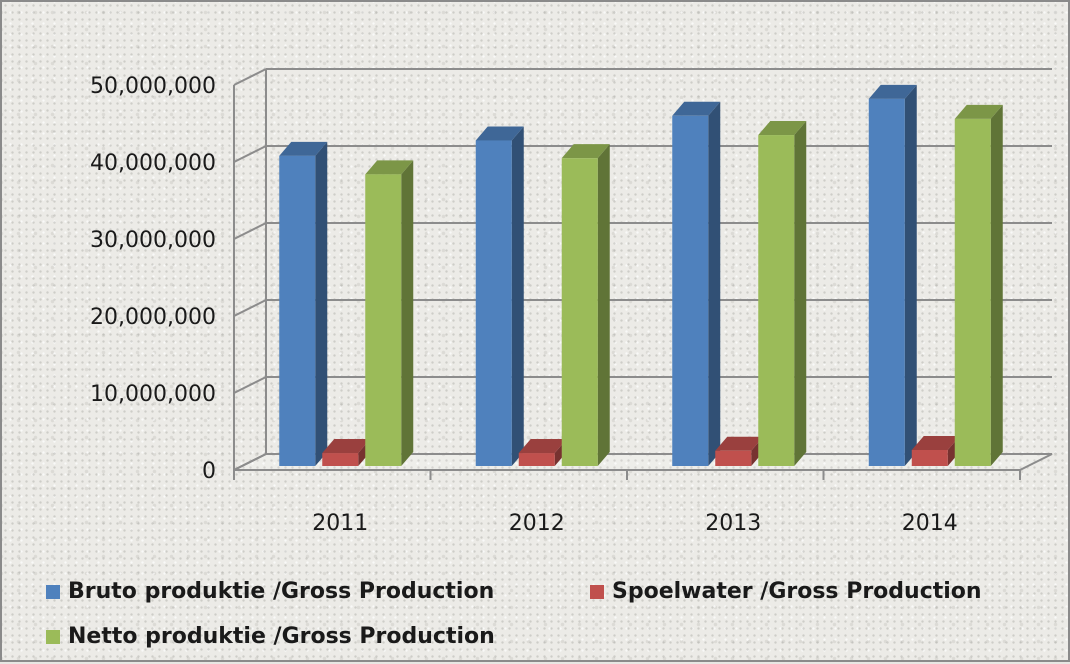 The image size is (1070, 664). Describe the element at coordinates (281, 591) in the screenshot. I see `legend-label-bruto: Bruto produktie /Gross Production` at that location.